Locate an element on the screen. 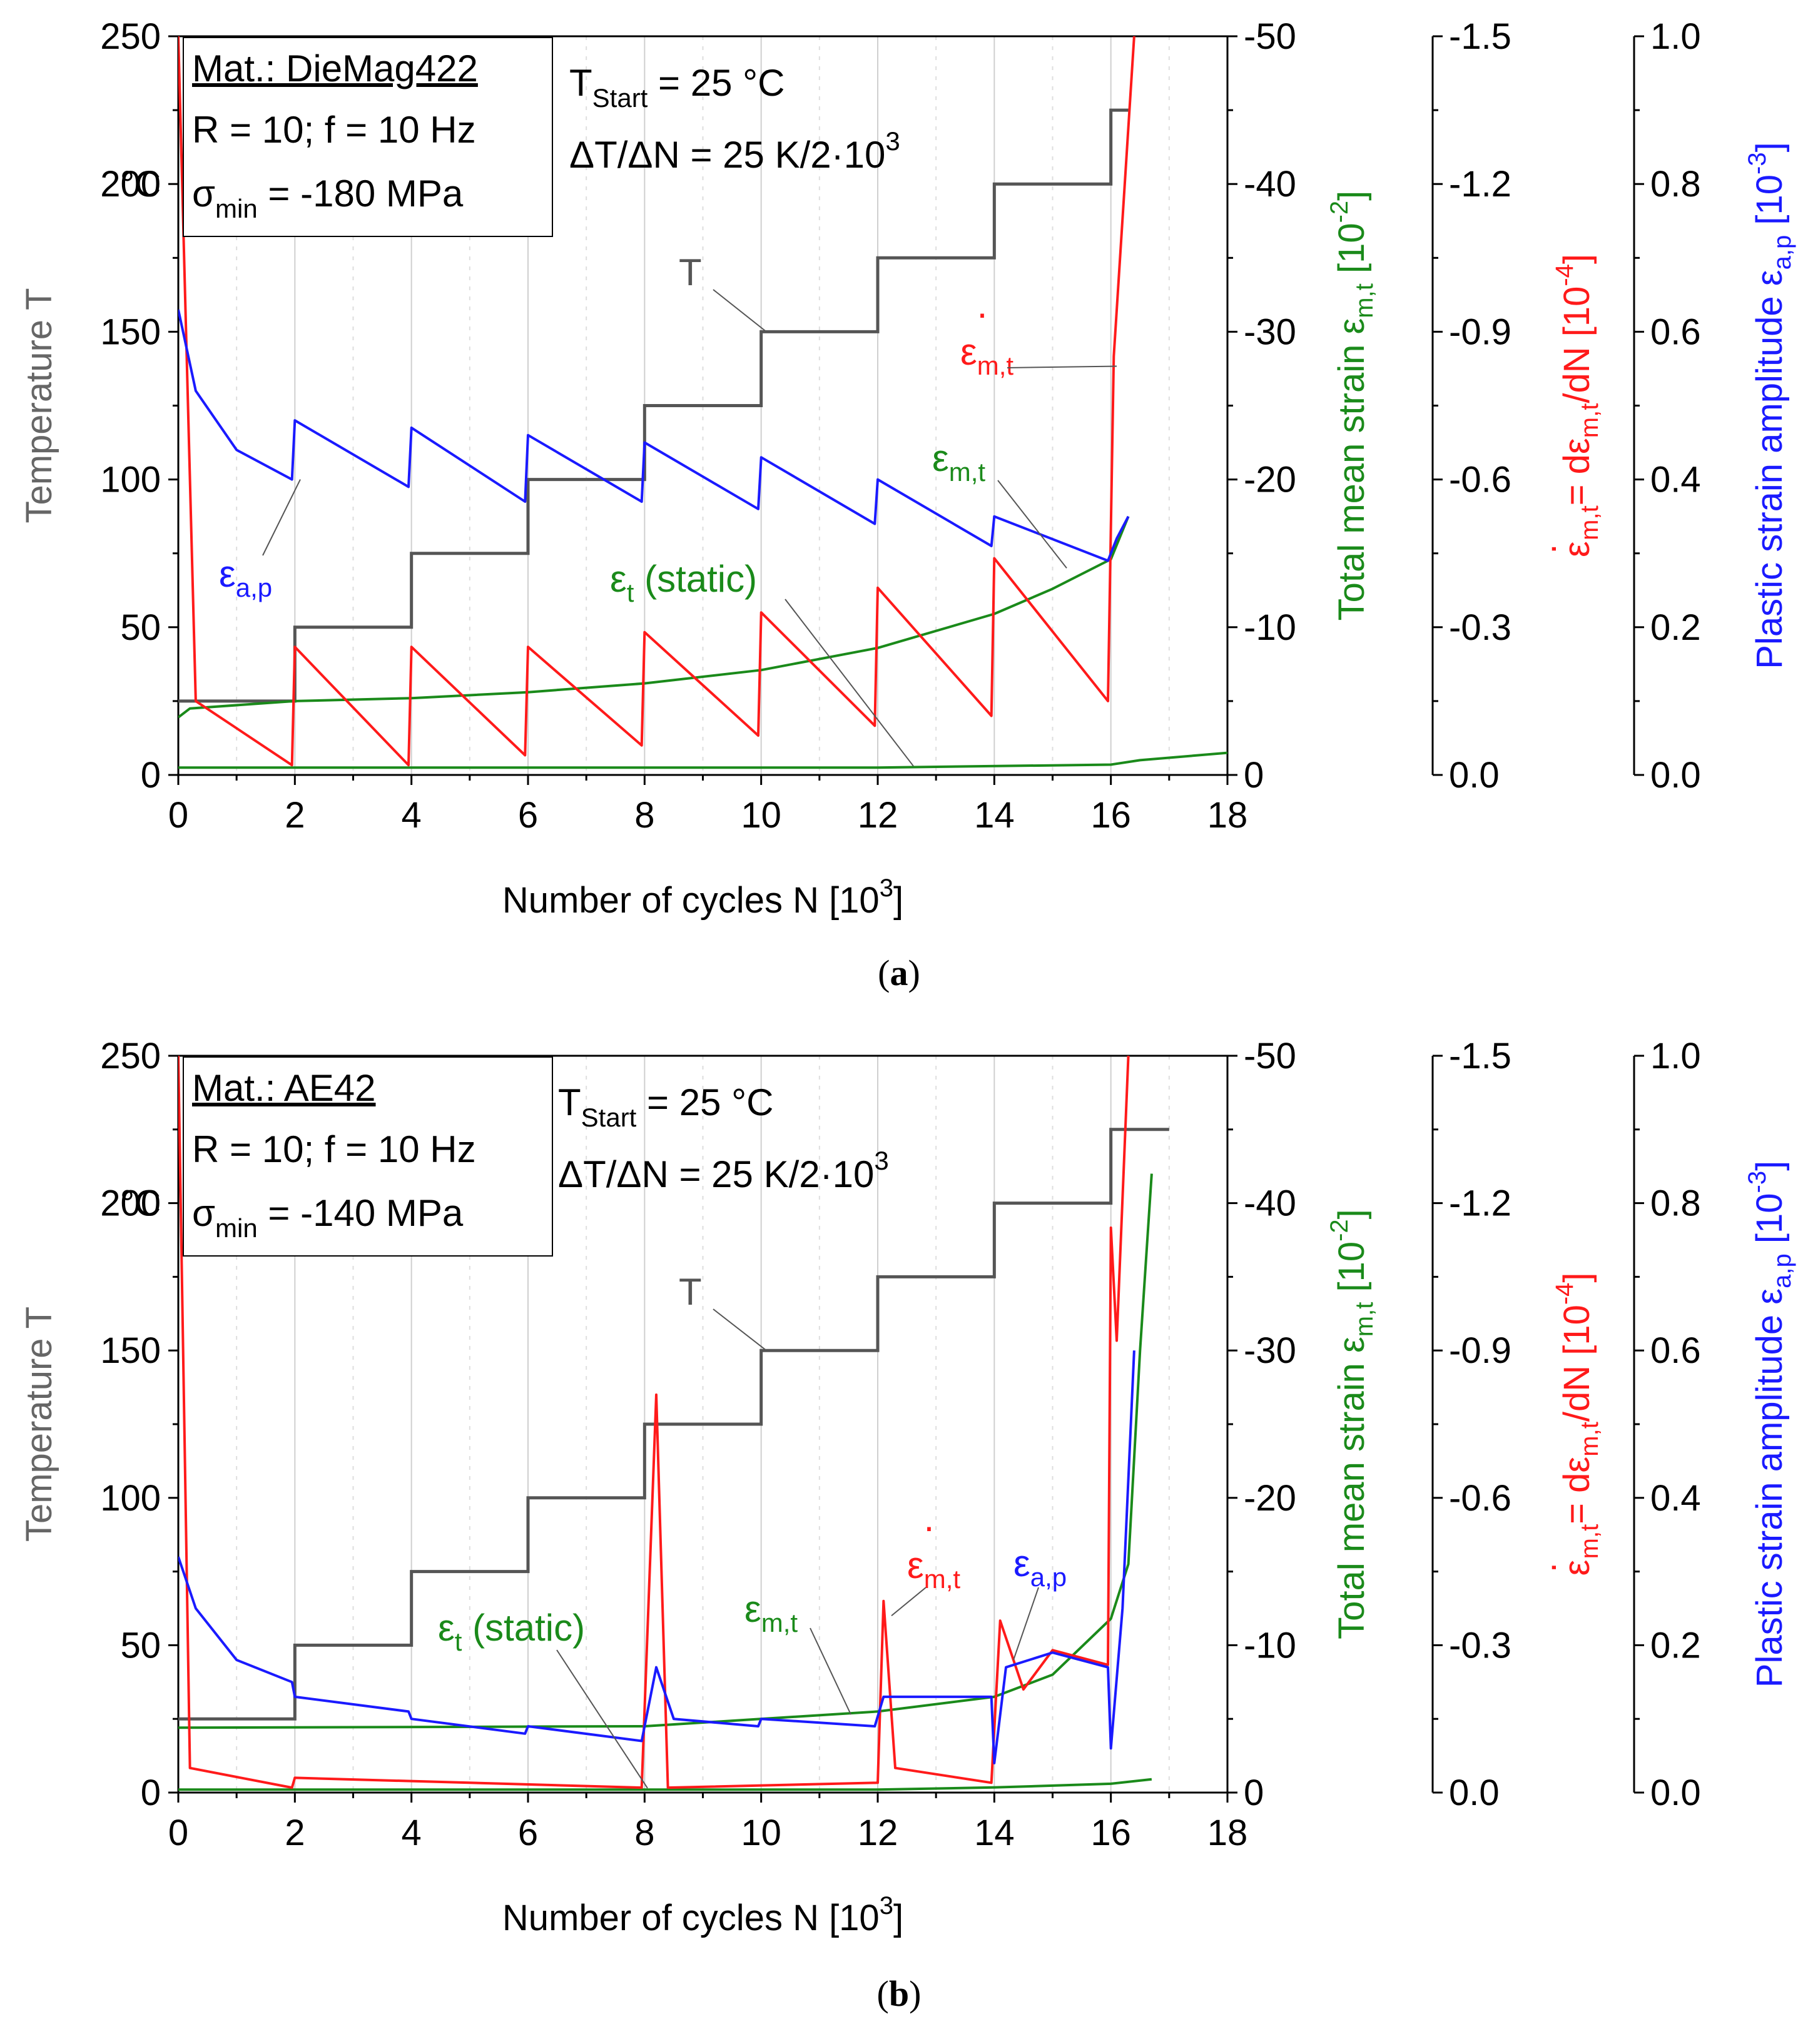 Image resolution: width=1798 pixels, height=2044 pixels. strain-axis-tick-label: -10 is located at coordinates (1270, 627).